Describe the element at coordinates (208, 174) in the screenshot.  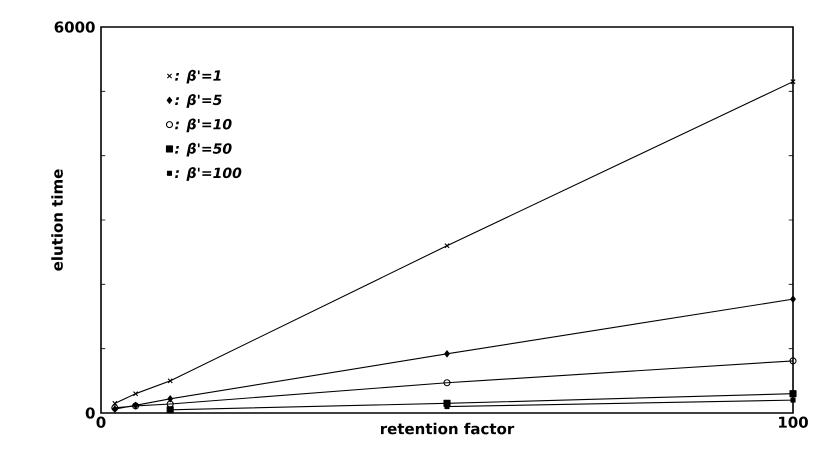
I see `legend-label: : β'=100` at that location.